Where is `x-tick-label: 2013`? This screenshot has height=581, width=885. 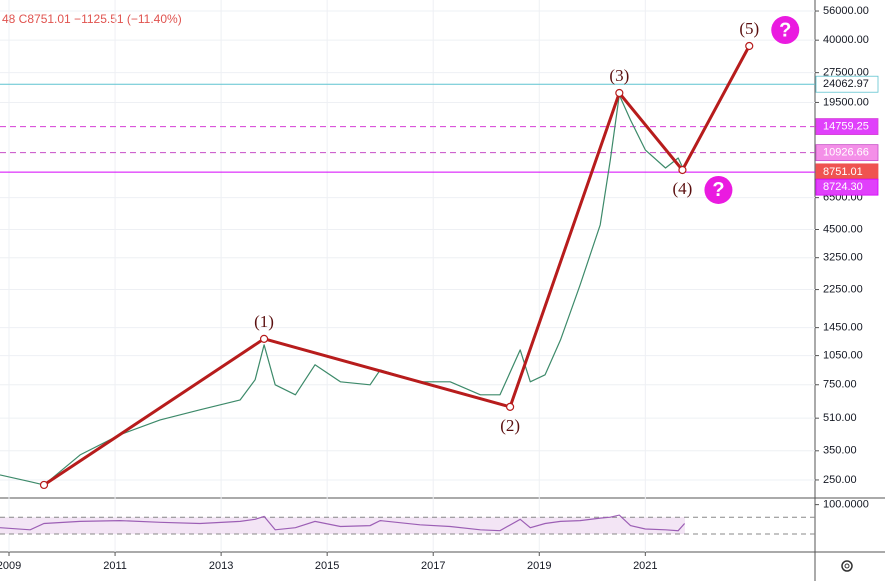 x-tick-label: 2013 is located at coordinates (221, 566).